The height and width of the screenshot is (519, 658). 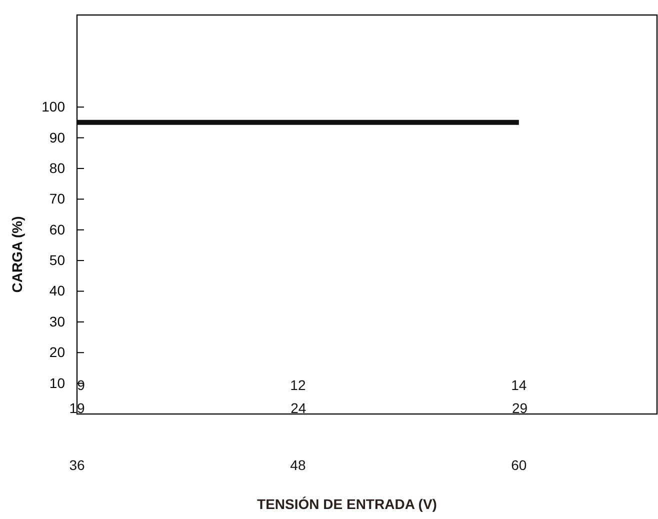 What do you see at coordinates (57, 198) in the screenshot?
I see `y-tick-label: 70` at bounding box center [57, 198].